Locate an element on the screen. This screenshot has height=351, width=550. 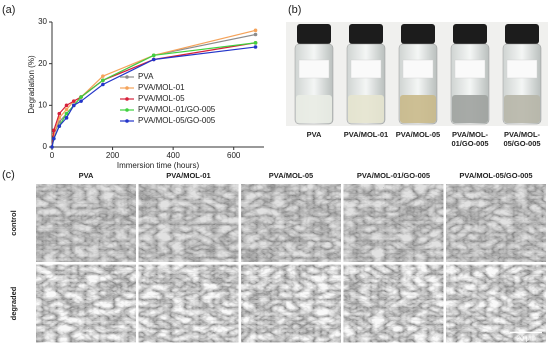
panel-label: (a) is located at coordinates (8, 10).